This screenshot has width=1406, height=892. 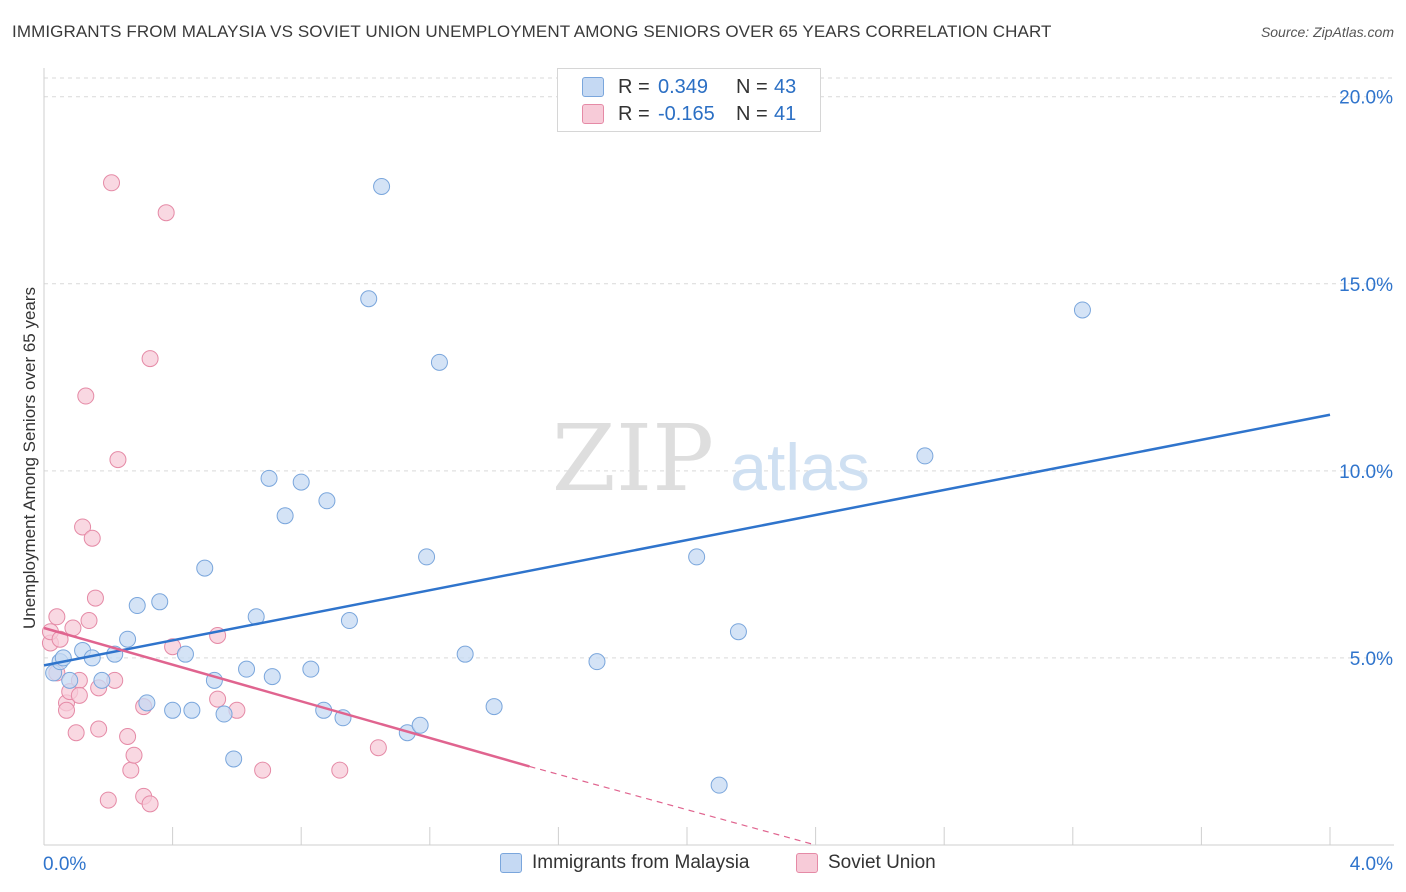 I want to click on source-label: Source: ZipAtlas.com, so click(x=1327, y=32).